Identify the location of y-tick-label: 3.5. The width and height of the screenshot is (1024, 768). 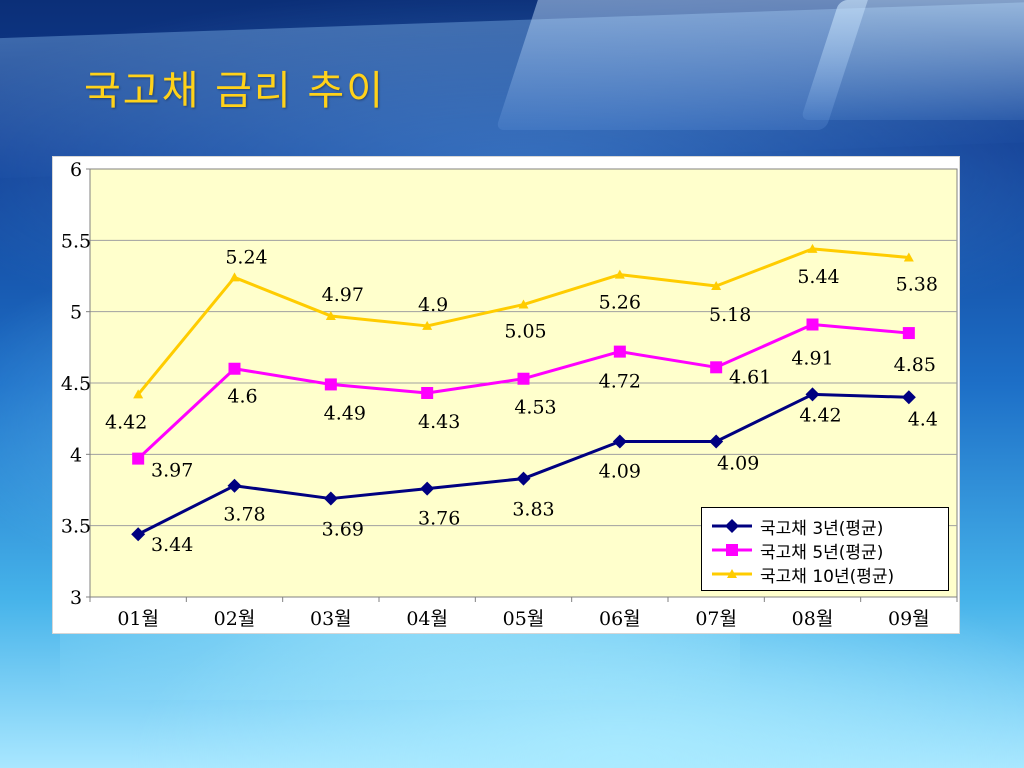
(76, 527).